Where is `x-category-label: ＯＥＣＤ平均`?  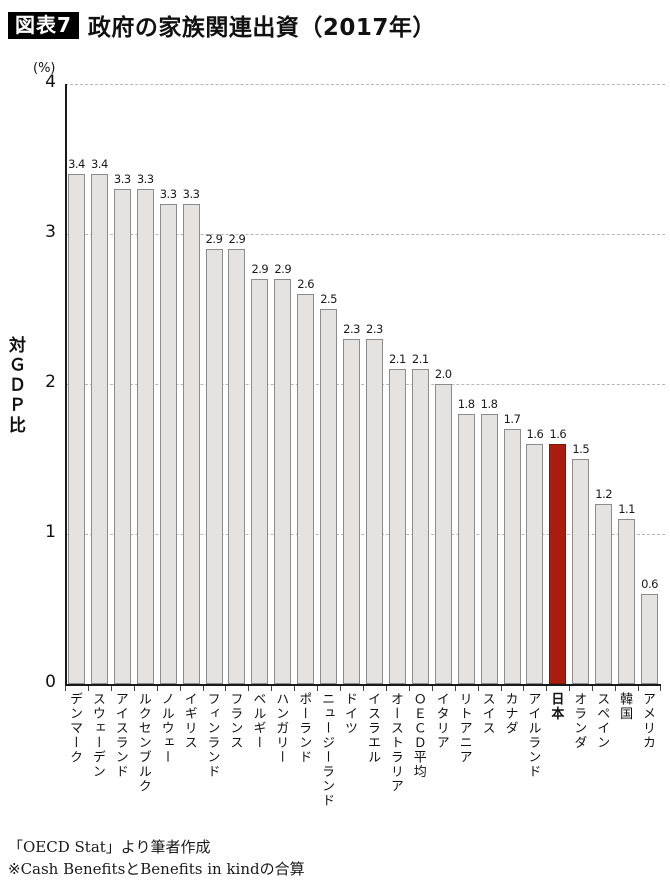 x-category-label: ＯＥＣＤ平均 is located at coordinates (418, 735).